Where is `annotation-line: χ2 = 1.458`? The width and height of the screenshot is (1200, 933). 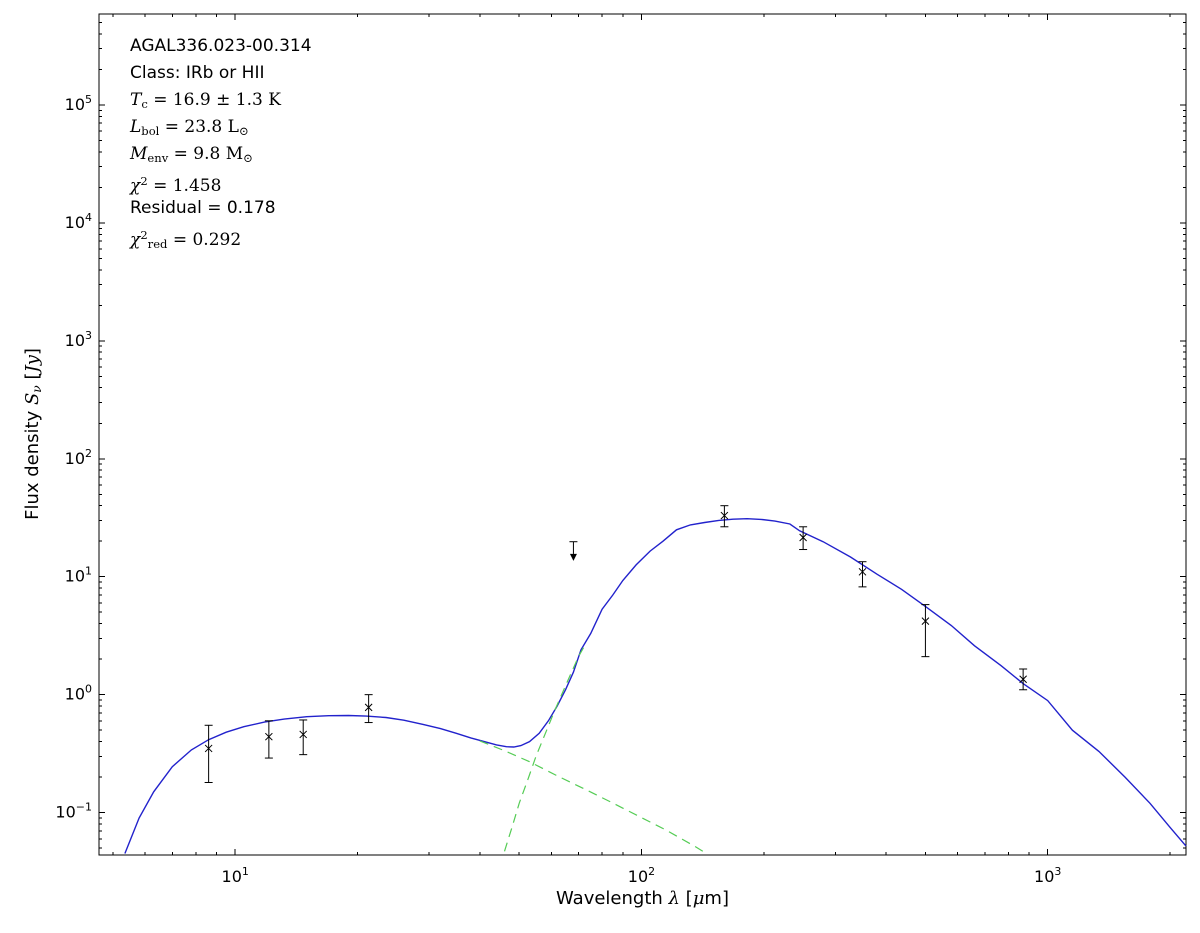 annotation-line: χ2 = 1.458 is located at coordinates (176, 185).